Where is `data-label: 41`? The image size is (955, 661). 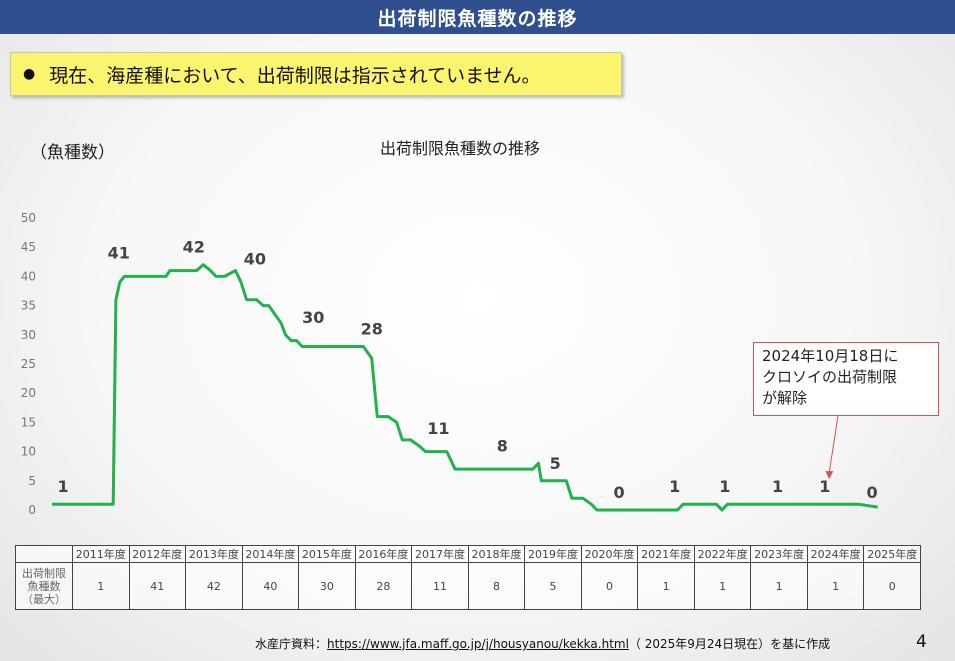
data-label: 41 is located at coordinates (119, 253).